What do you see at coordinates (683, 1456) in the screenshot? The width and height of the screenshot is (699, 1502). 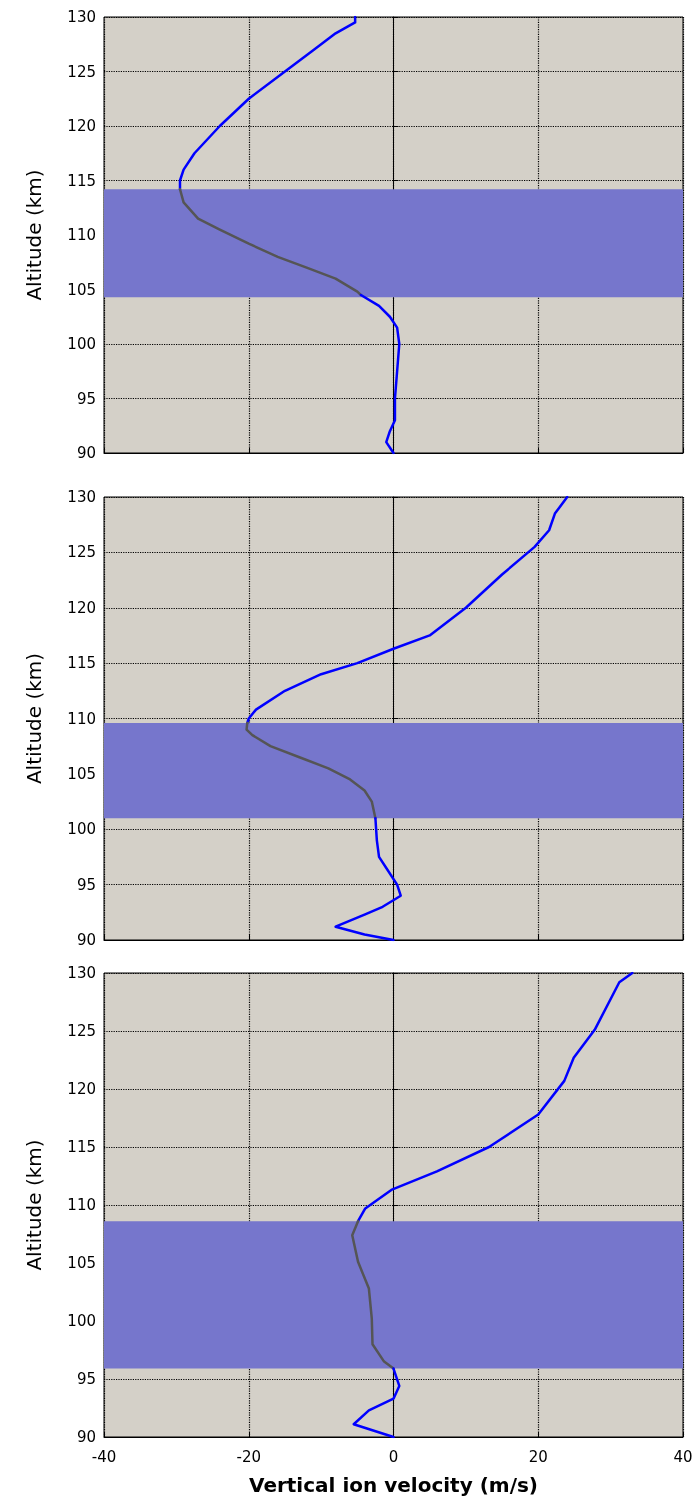 I see `x-tick-label: 40` at bounding box center [683, 1456].